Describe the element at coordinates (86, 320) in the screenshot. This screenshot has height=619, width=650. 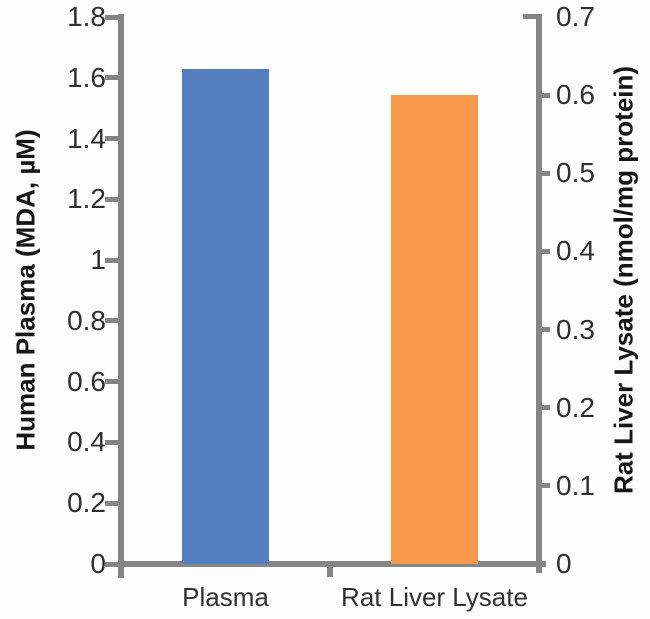
I see `left-axis-tick-label: 0.8` at that location.